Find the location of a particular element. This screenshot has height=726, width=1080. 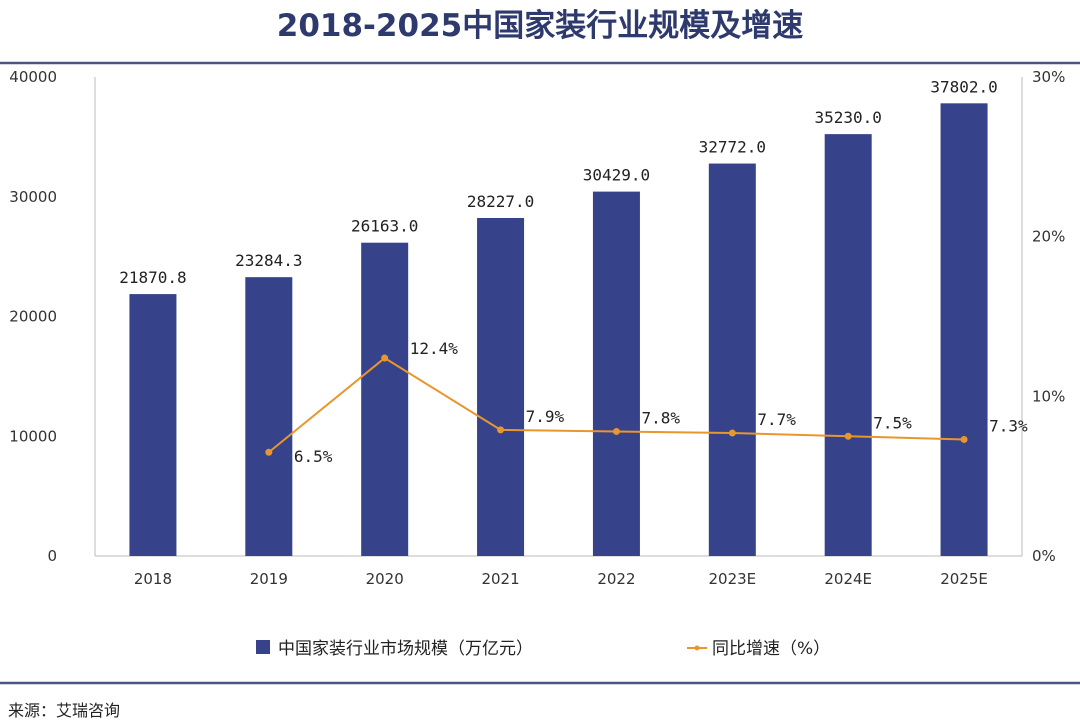

growth-data-label: 7.5% is located at coordinates (892, 422).